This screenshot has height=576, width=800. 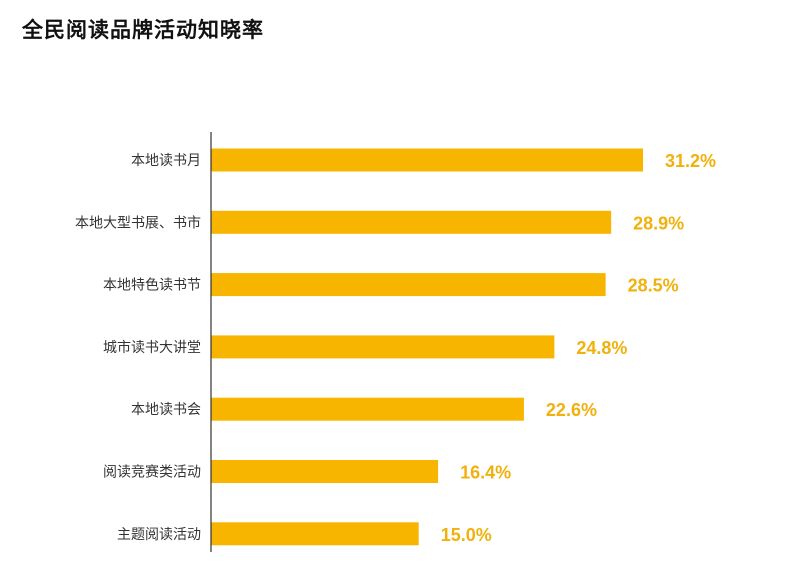 I want to click on value-label: 15.0%, so click(x=466, y=535).